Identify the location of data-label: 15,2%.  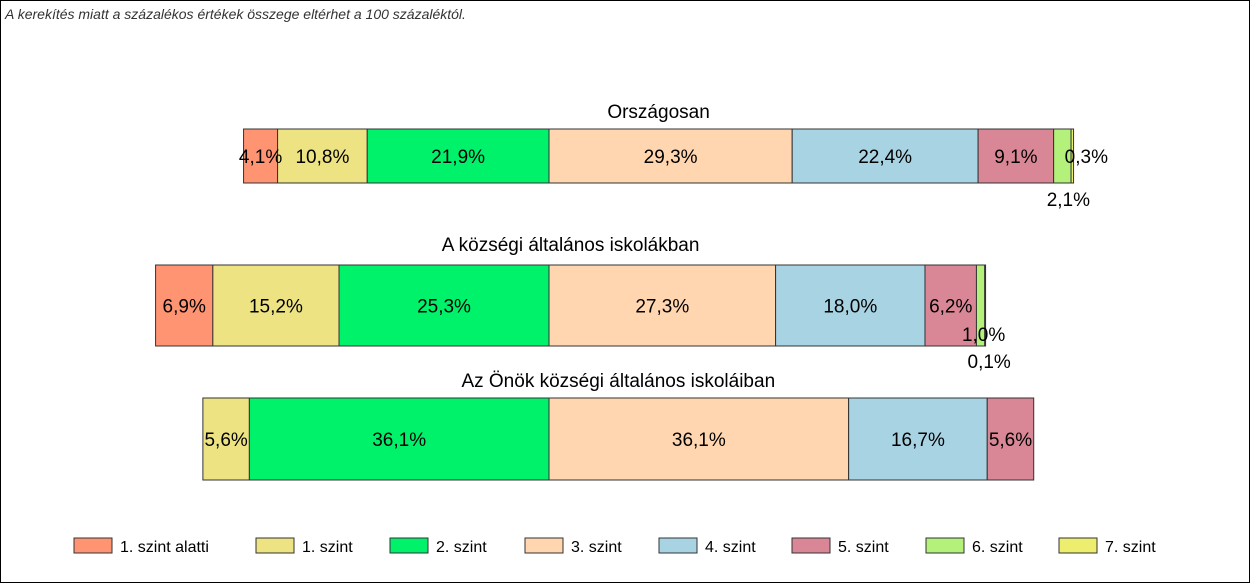
(276, 307).